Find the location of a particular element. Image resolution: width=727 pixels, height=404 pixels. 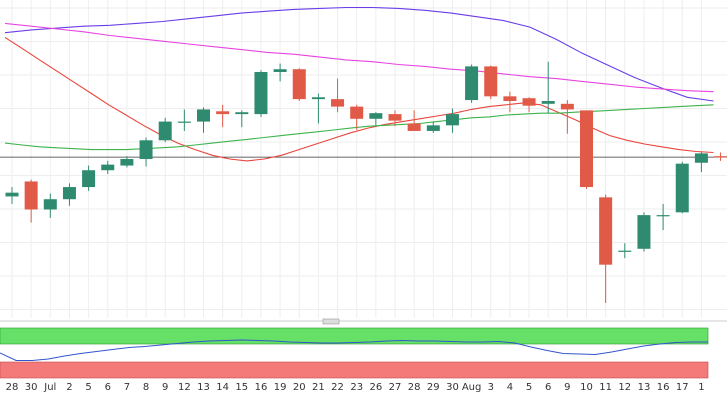

x-tick-label: 23 is located at coordinates (356, 387).